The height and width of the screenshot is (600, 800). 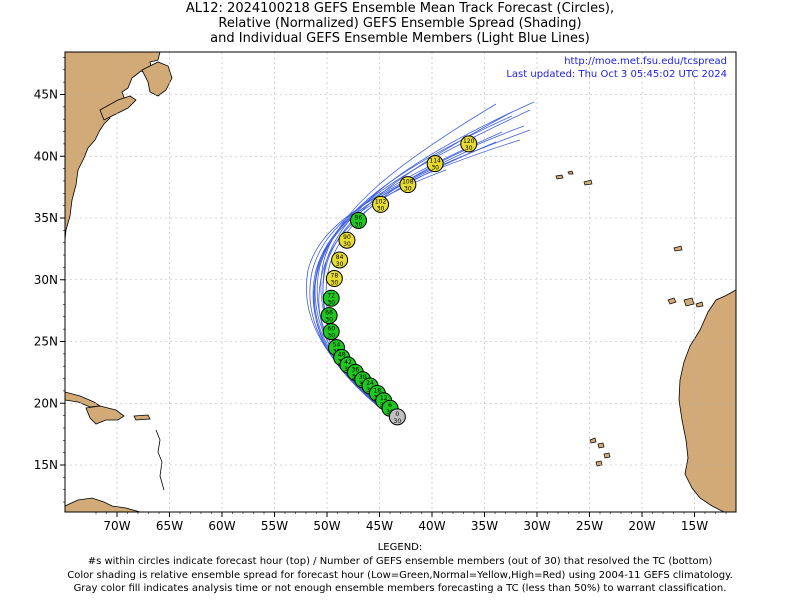 I want to click on forecast-hour: 114, so click(x=435, y=161).